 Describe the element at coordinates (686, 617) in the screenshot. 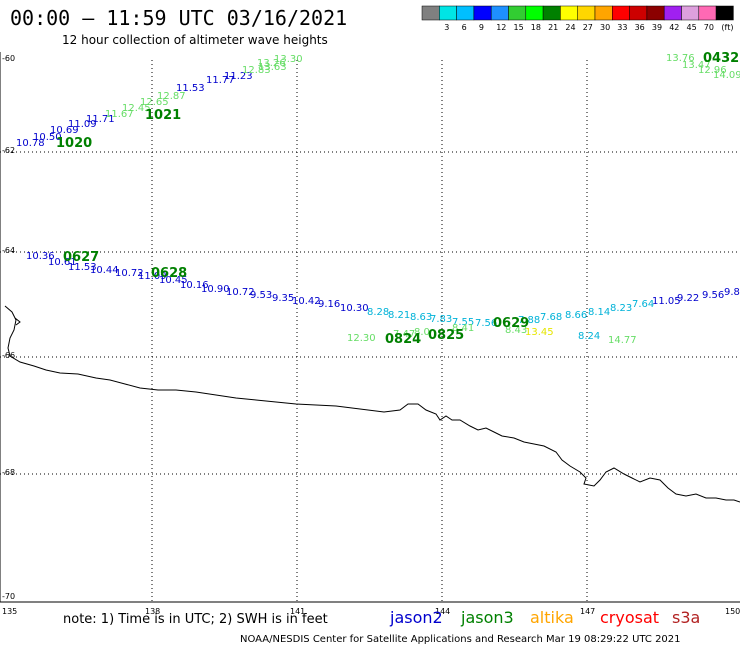

I see `legend-s3a: s3a` at that location.